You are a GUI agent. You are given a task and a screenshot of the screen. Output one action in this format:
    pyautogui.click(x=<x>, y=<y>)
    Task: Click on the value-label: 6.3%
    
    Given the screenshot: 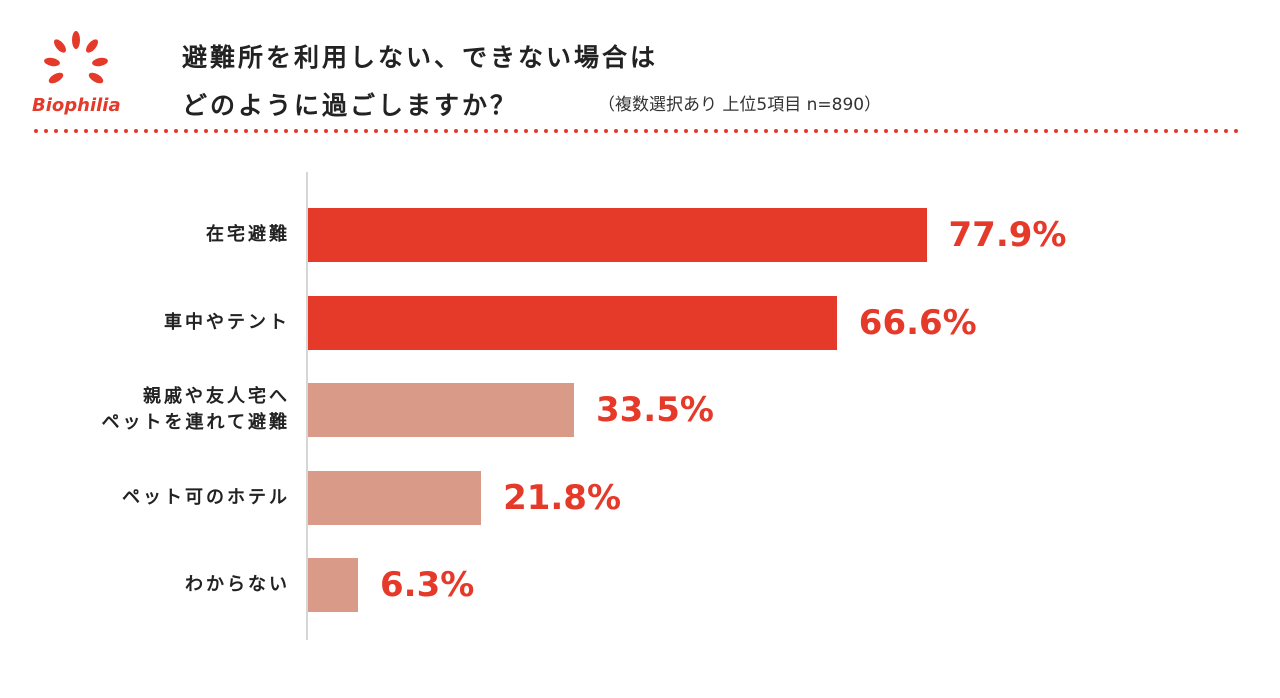 What is the action you would take?
    pyautogui.click(x=427, y=585)
    